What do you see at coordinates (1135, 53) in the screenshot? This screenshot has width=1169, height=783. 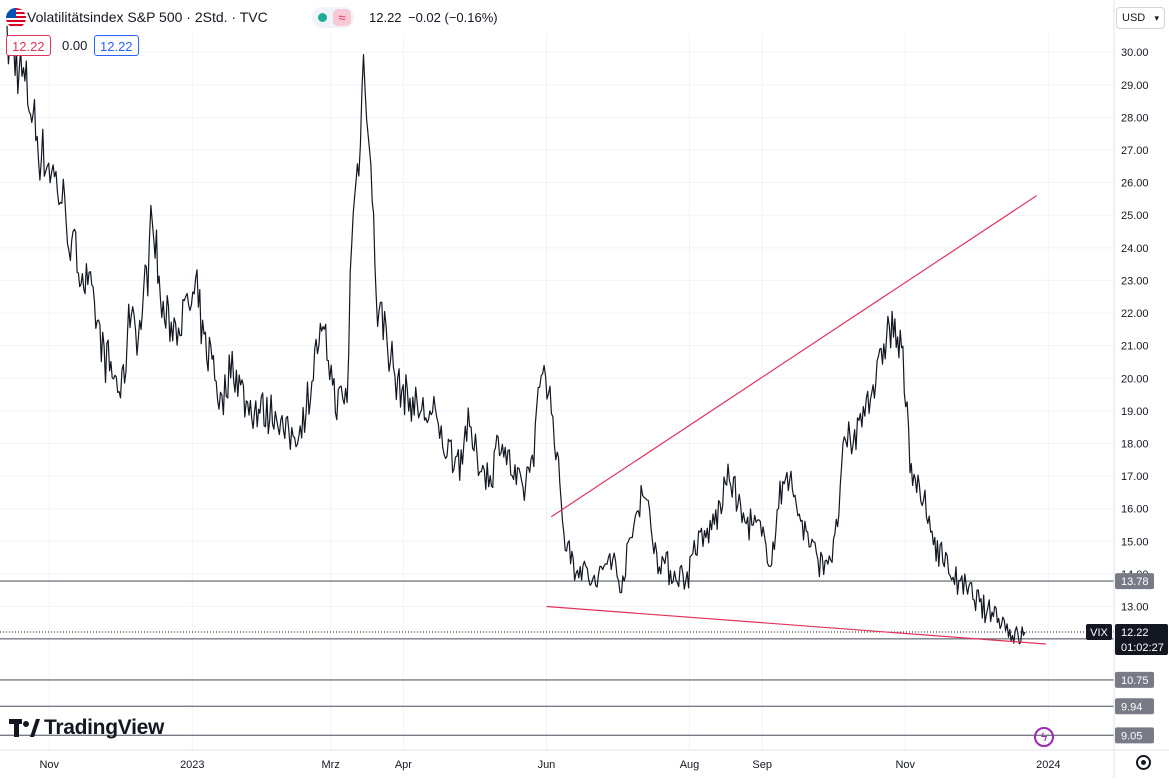 I see `y-tick-label: 30.00` at bounding box center [1135, 53].